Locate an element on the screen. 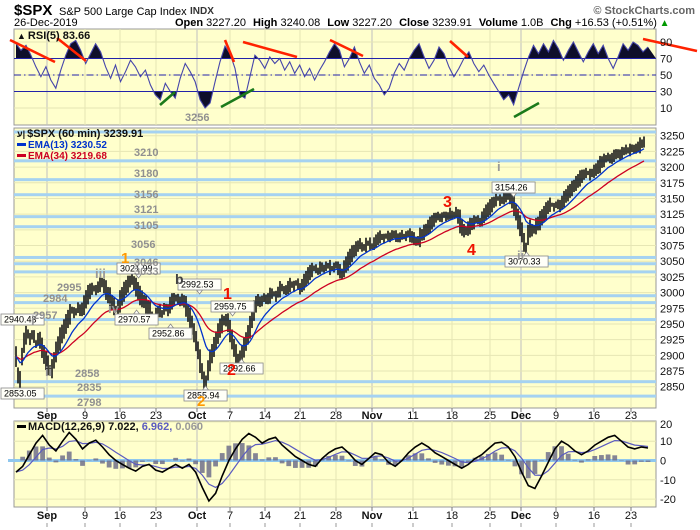 This screenshot has width=700, height=530. level-label: 2957 is located at coordinates (45, 316).